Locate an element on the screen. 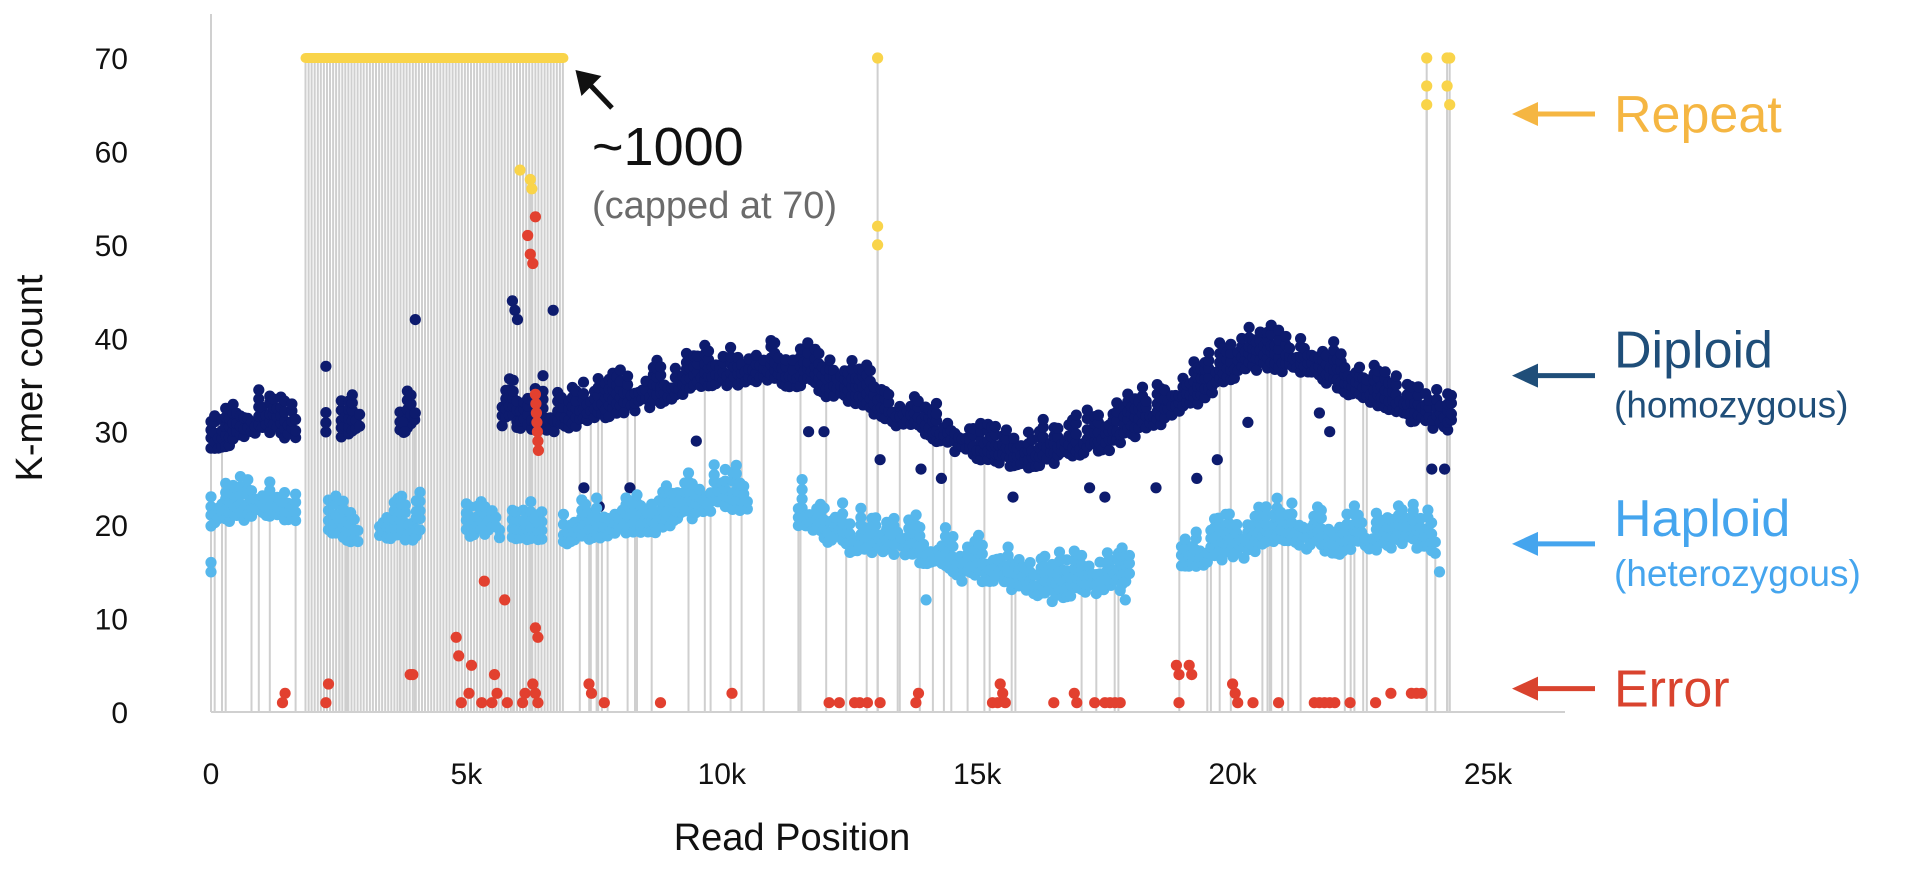 The width and height of the screenshot is (1920, 872). x-axis-title: Read Position is located at coordinates (792, 838).